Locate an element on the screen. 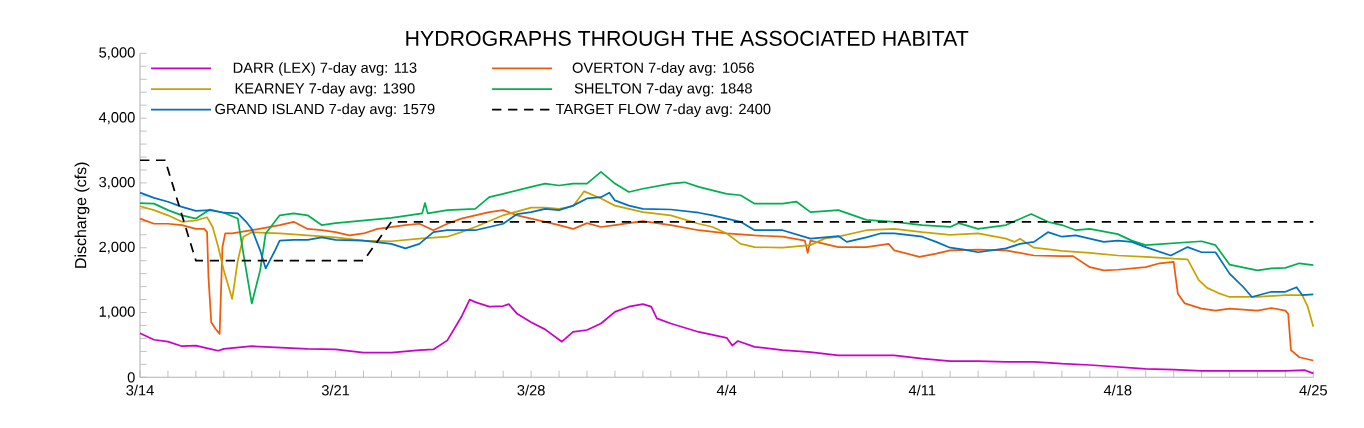  chart-title: HYDROGRAPHS THROUGH THE ASSOCIATED HABITAT is located at coordinates (687, 38).